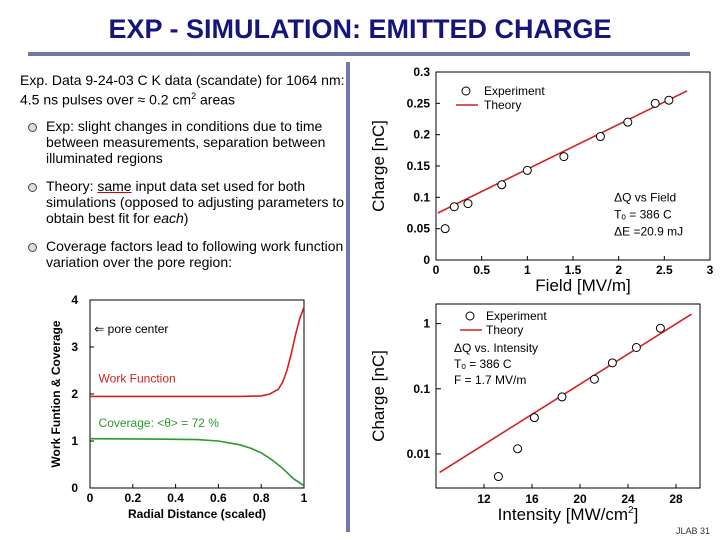  What do you see at coordinates (664, 270) in the screenshot?
I see `x-tick-label: 2.5` at bounding box center [664, 270].